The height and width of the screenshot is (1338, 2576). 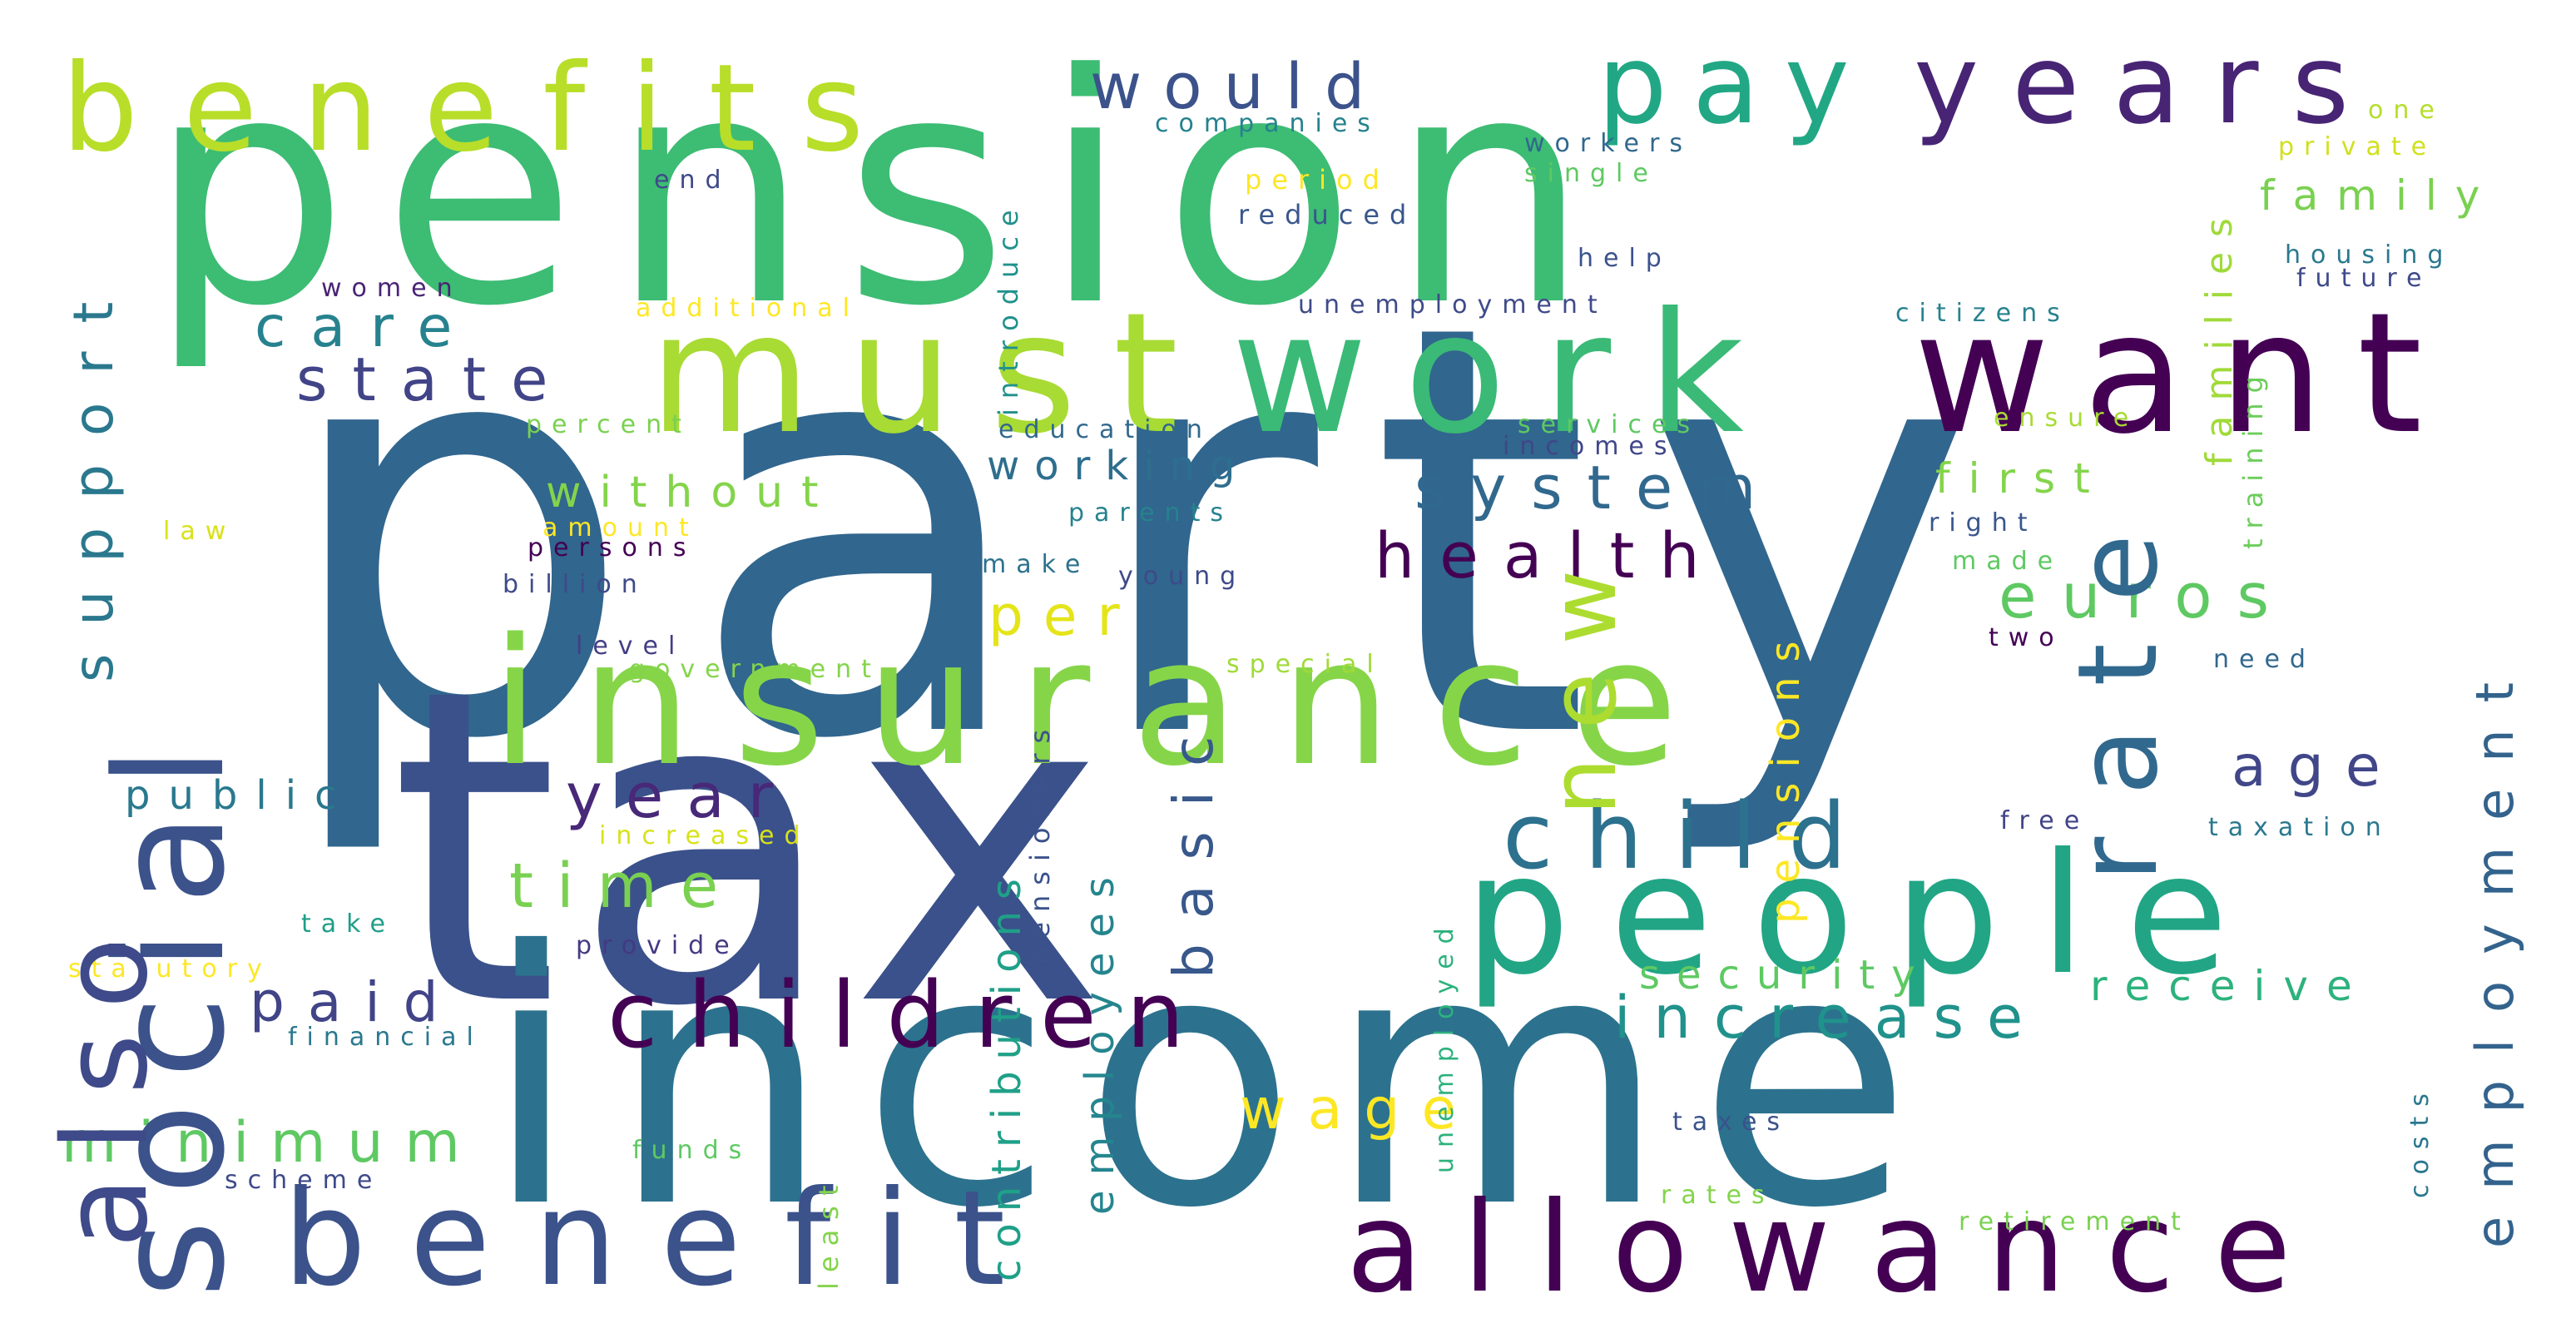 I want to click on word-benefits: benefits, so click(x=485, y=108).